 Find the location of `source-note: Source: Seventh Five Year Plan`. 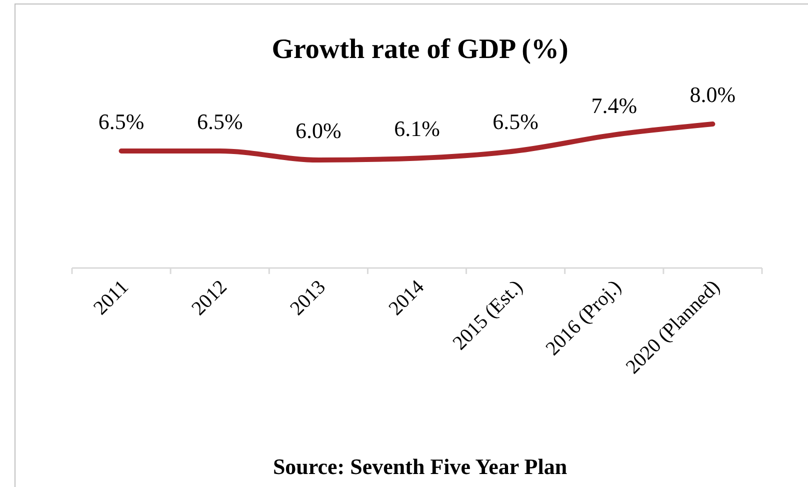

source-note: Source: Seventh Five Year Plan is located at coordinates (420, 466).